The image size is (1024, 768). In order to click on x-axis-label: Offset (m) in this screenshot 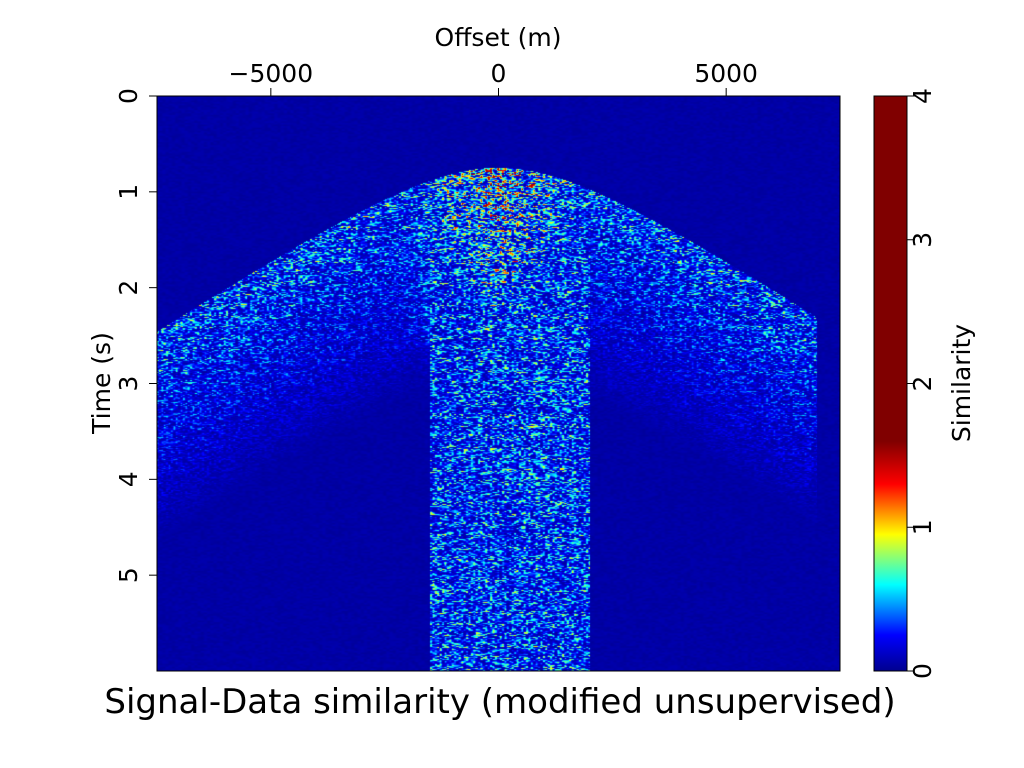, I will do `click(498, 37)`.